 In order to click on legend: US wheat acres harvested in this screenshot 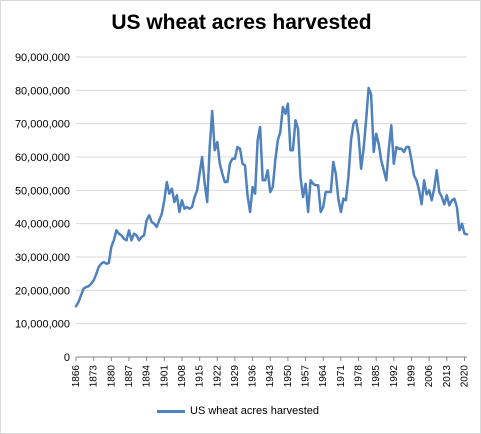, I will do `click(238, 411)`.